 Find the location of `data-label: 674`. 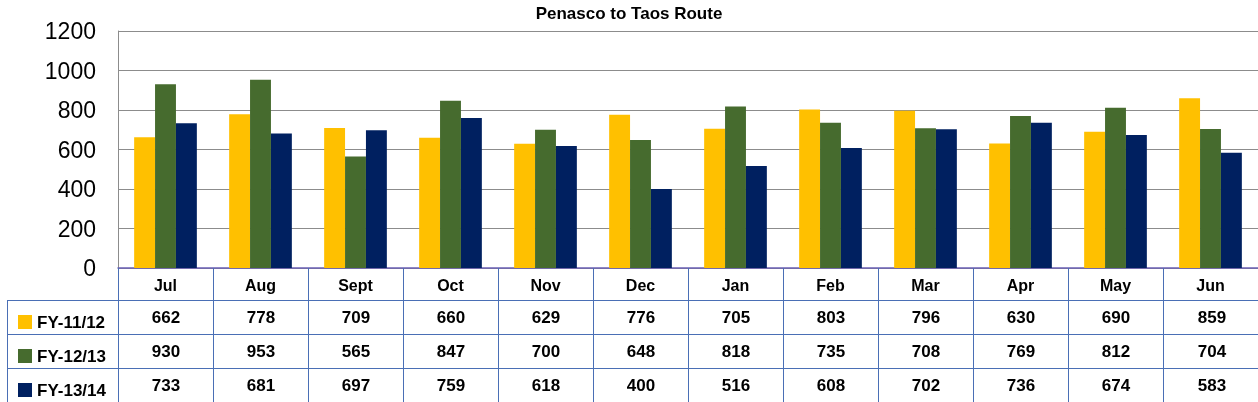

data-label: 674 is located at coordinates (1116, 385).